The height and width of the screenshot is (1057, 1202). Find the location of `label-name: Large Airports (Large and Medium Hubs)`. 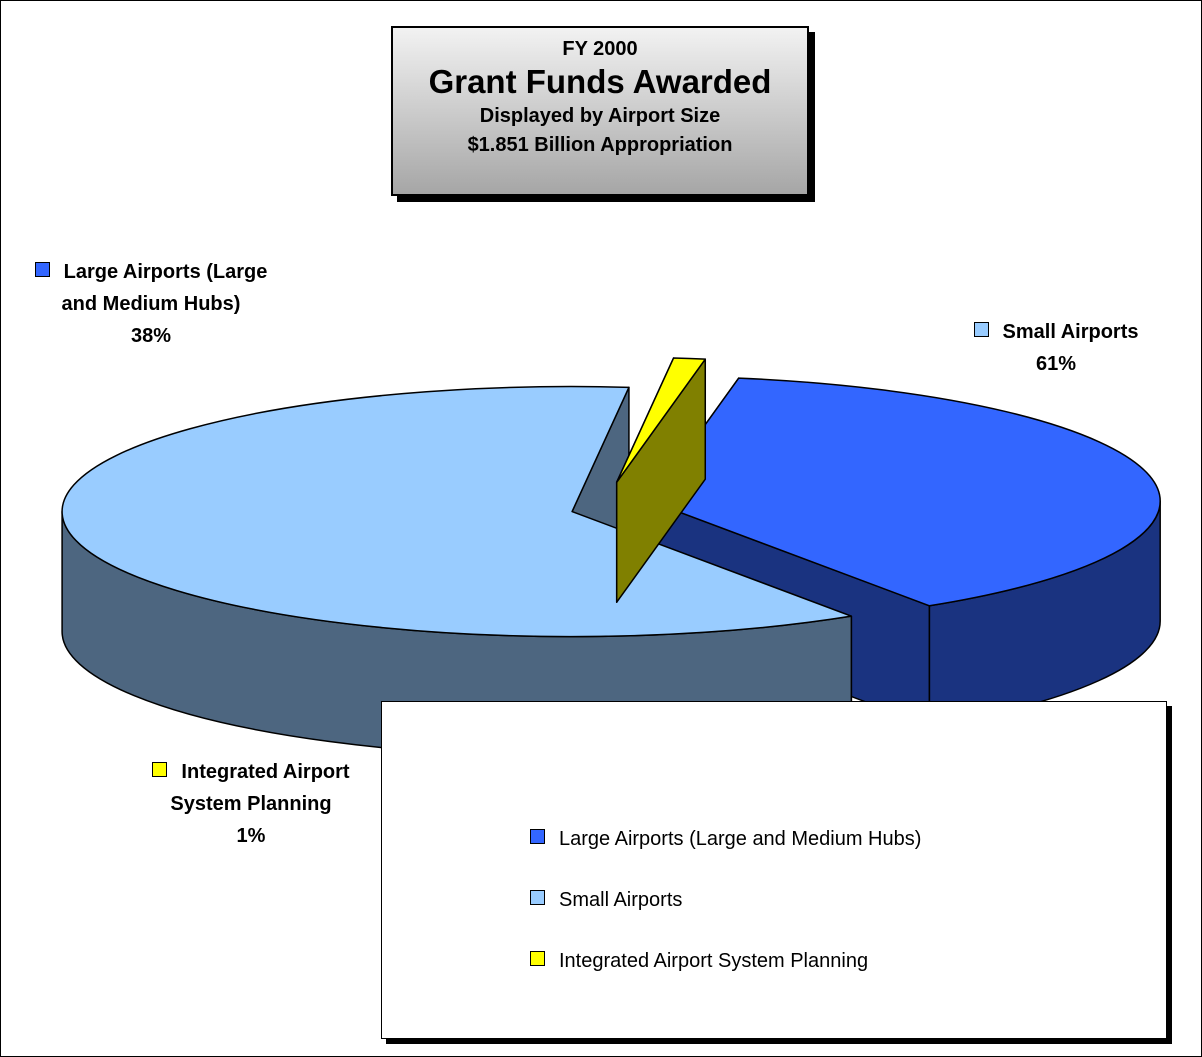

label-name: Large Airports (Large and Medium Hubs) is located at coordinates (164, 288).